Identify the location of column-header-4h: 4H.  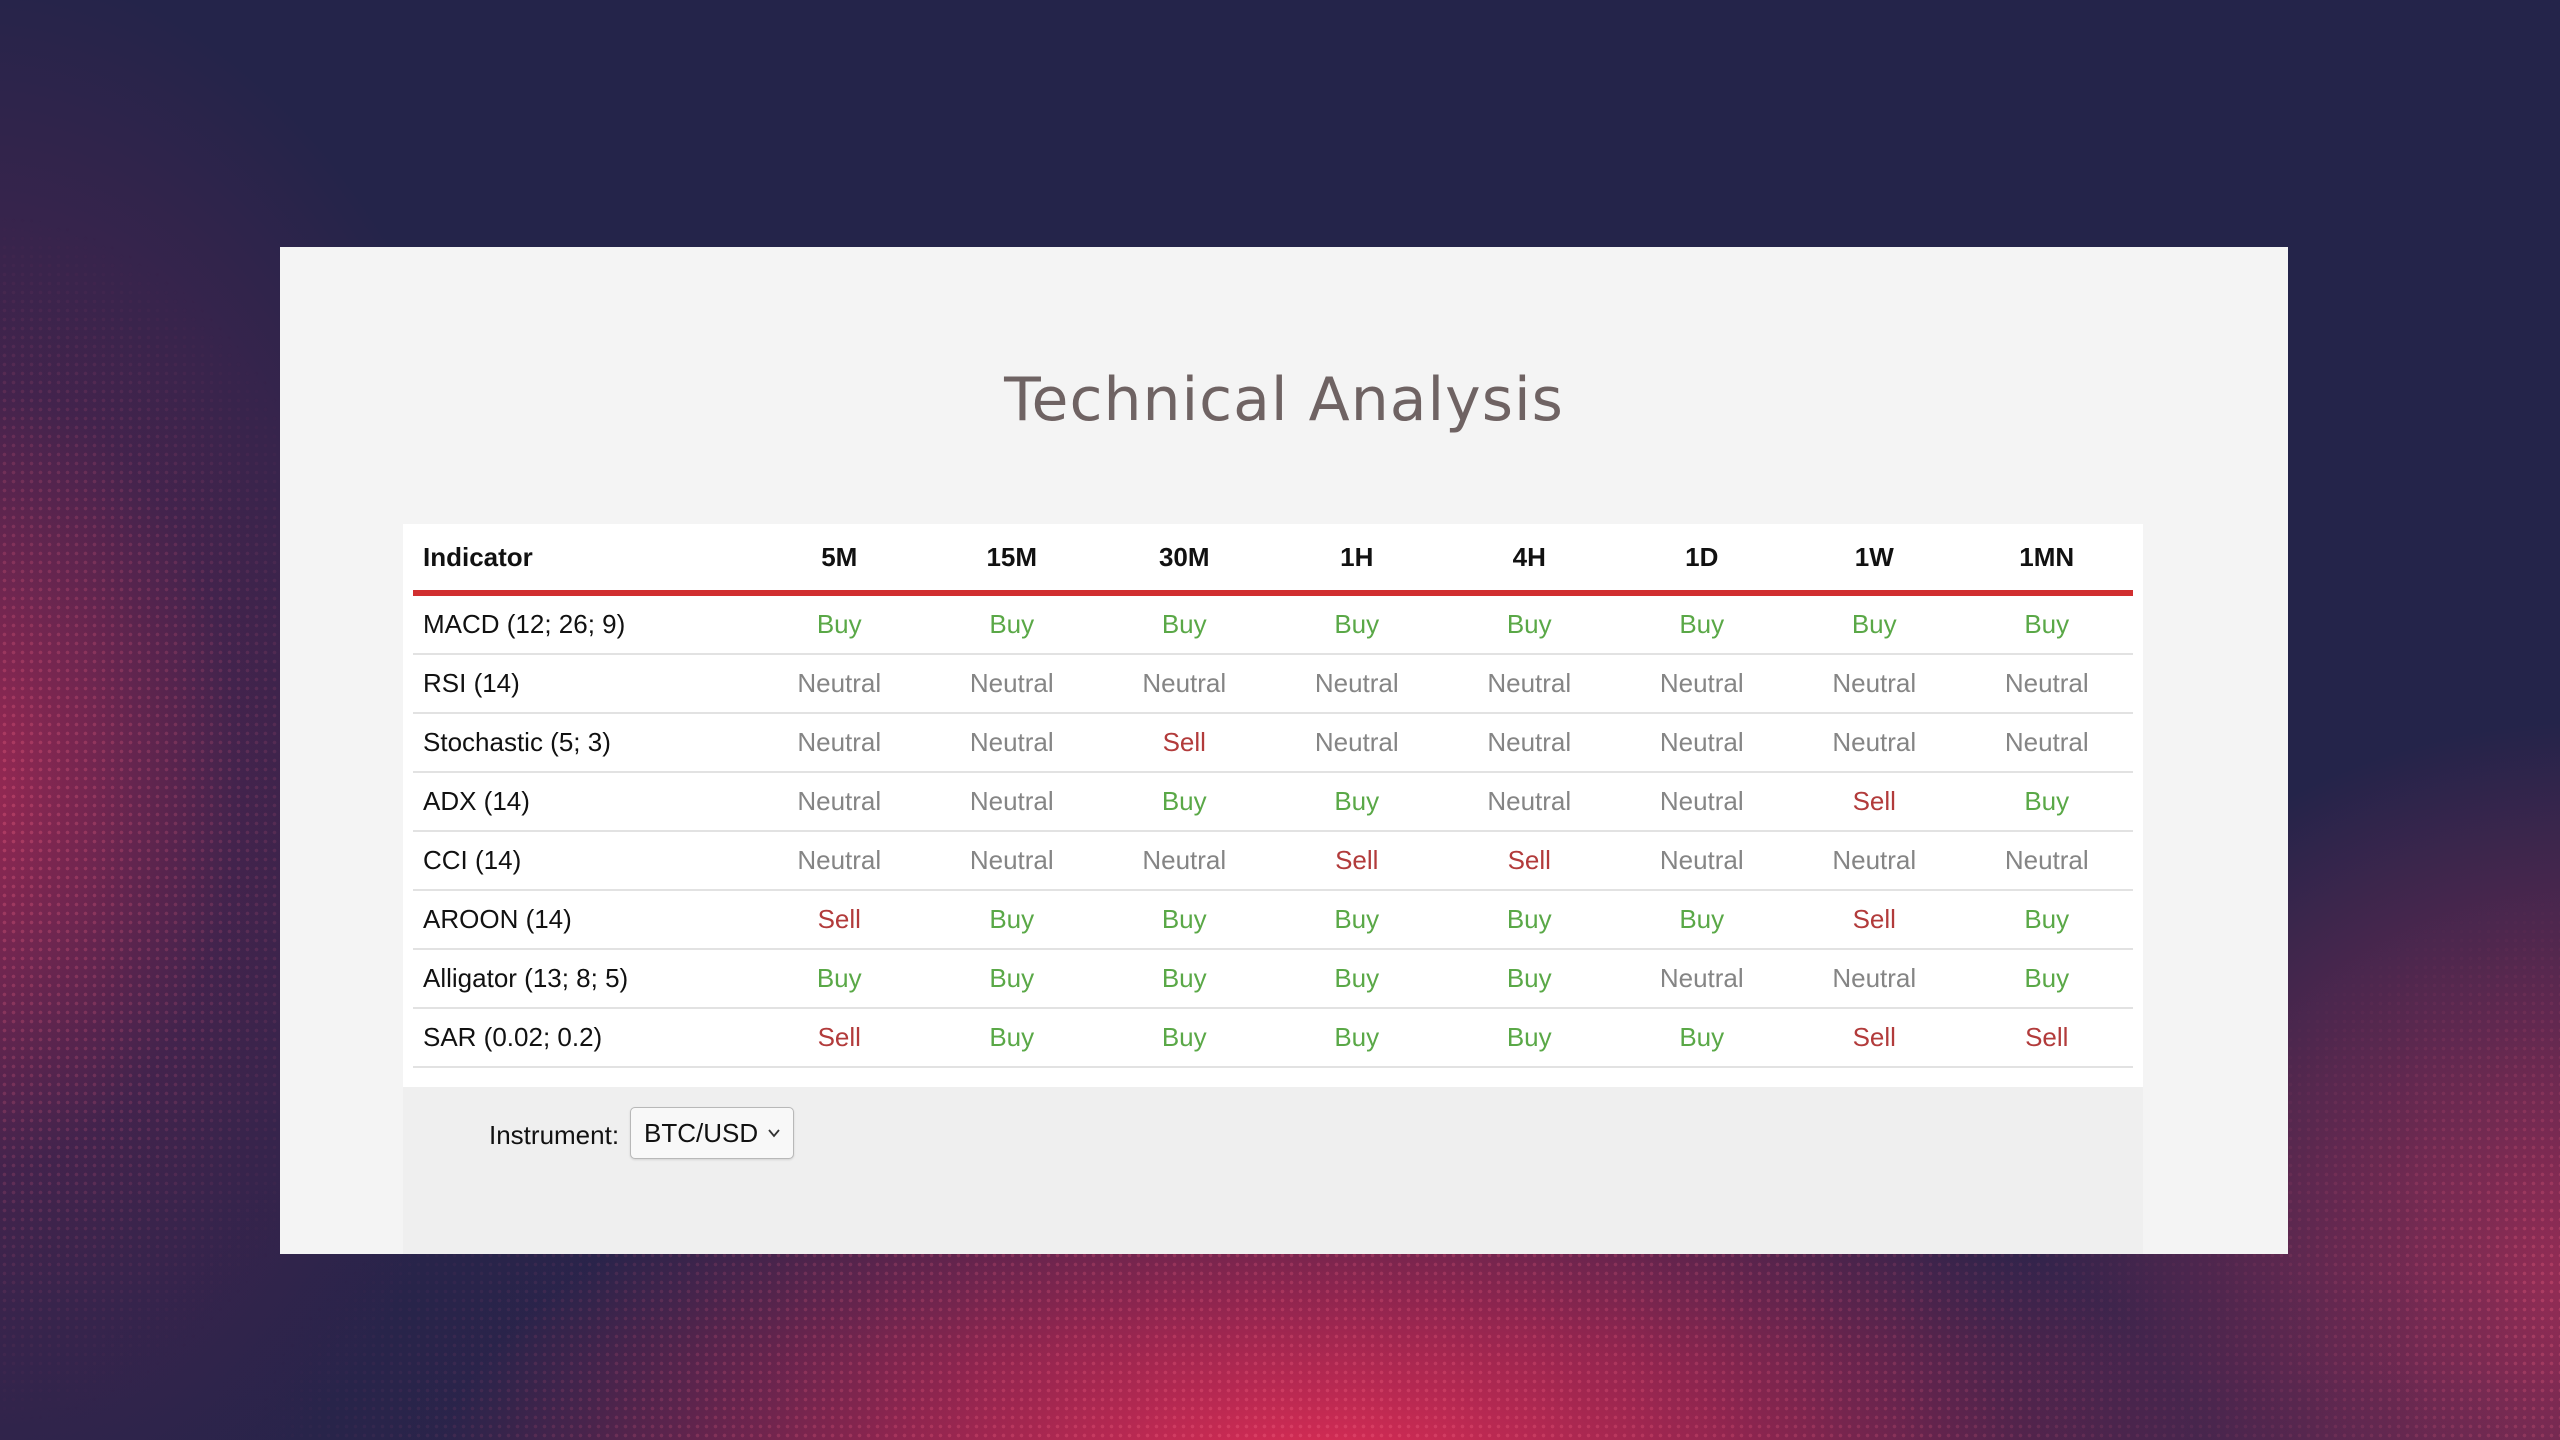
(1529, 560).